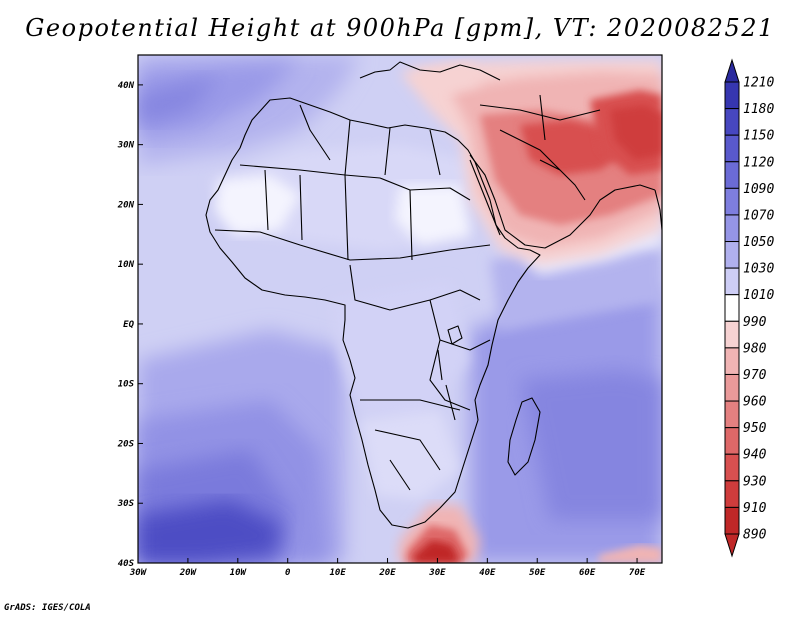 The width and height of the screenshot is (800, 618). What do you see at coordinates (352, 245) in the screenshot?
I see `border-west-africa` at bounding box center [352, 245].